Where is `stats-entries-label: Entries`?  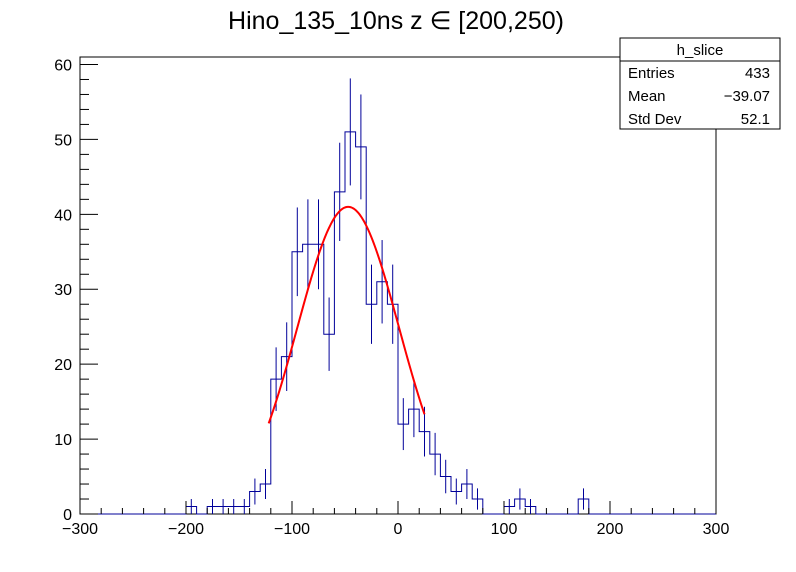 stats-entries-label: Entries is located at coordinates (651, 73).